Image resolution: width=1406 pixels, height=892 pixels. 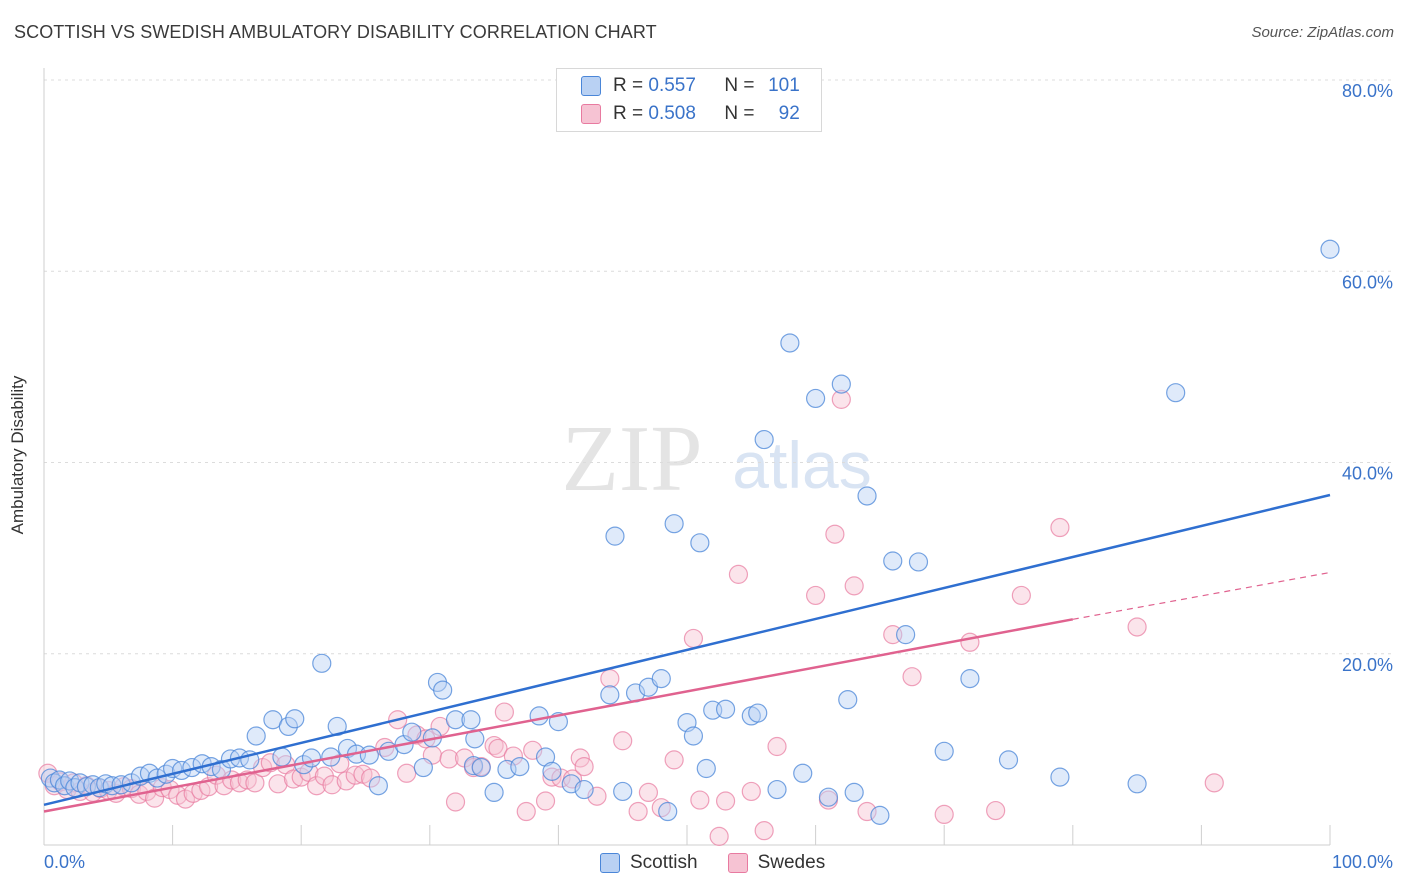 I want to click on legend-n-value: 92, so click(x=789, y=113).